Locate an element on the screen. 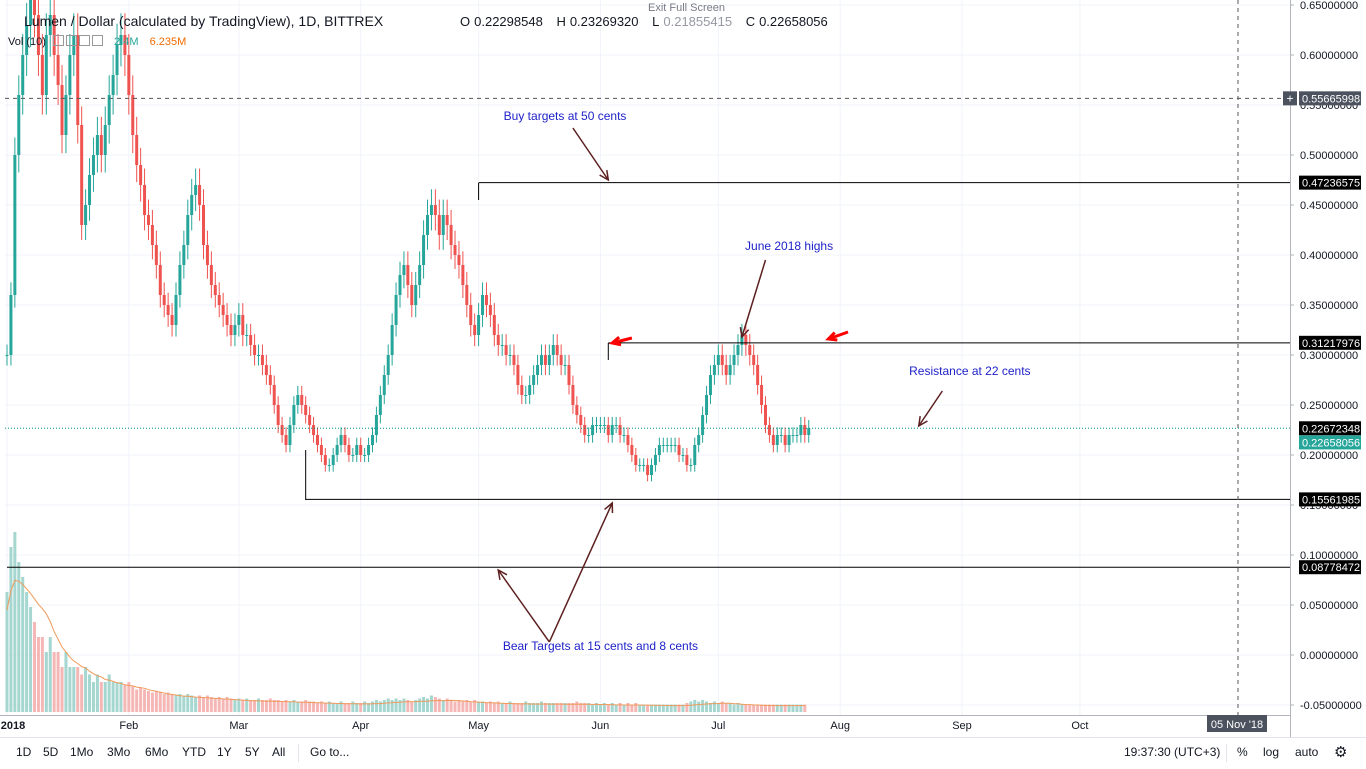 The height and width of the screenshot is (769, 1366). auto-toggle: auto is located at coordinates (1307, 752).